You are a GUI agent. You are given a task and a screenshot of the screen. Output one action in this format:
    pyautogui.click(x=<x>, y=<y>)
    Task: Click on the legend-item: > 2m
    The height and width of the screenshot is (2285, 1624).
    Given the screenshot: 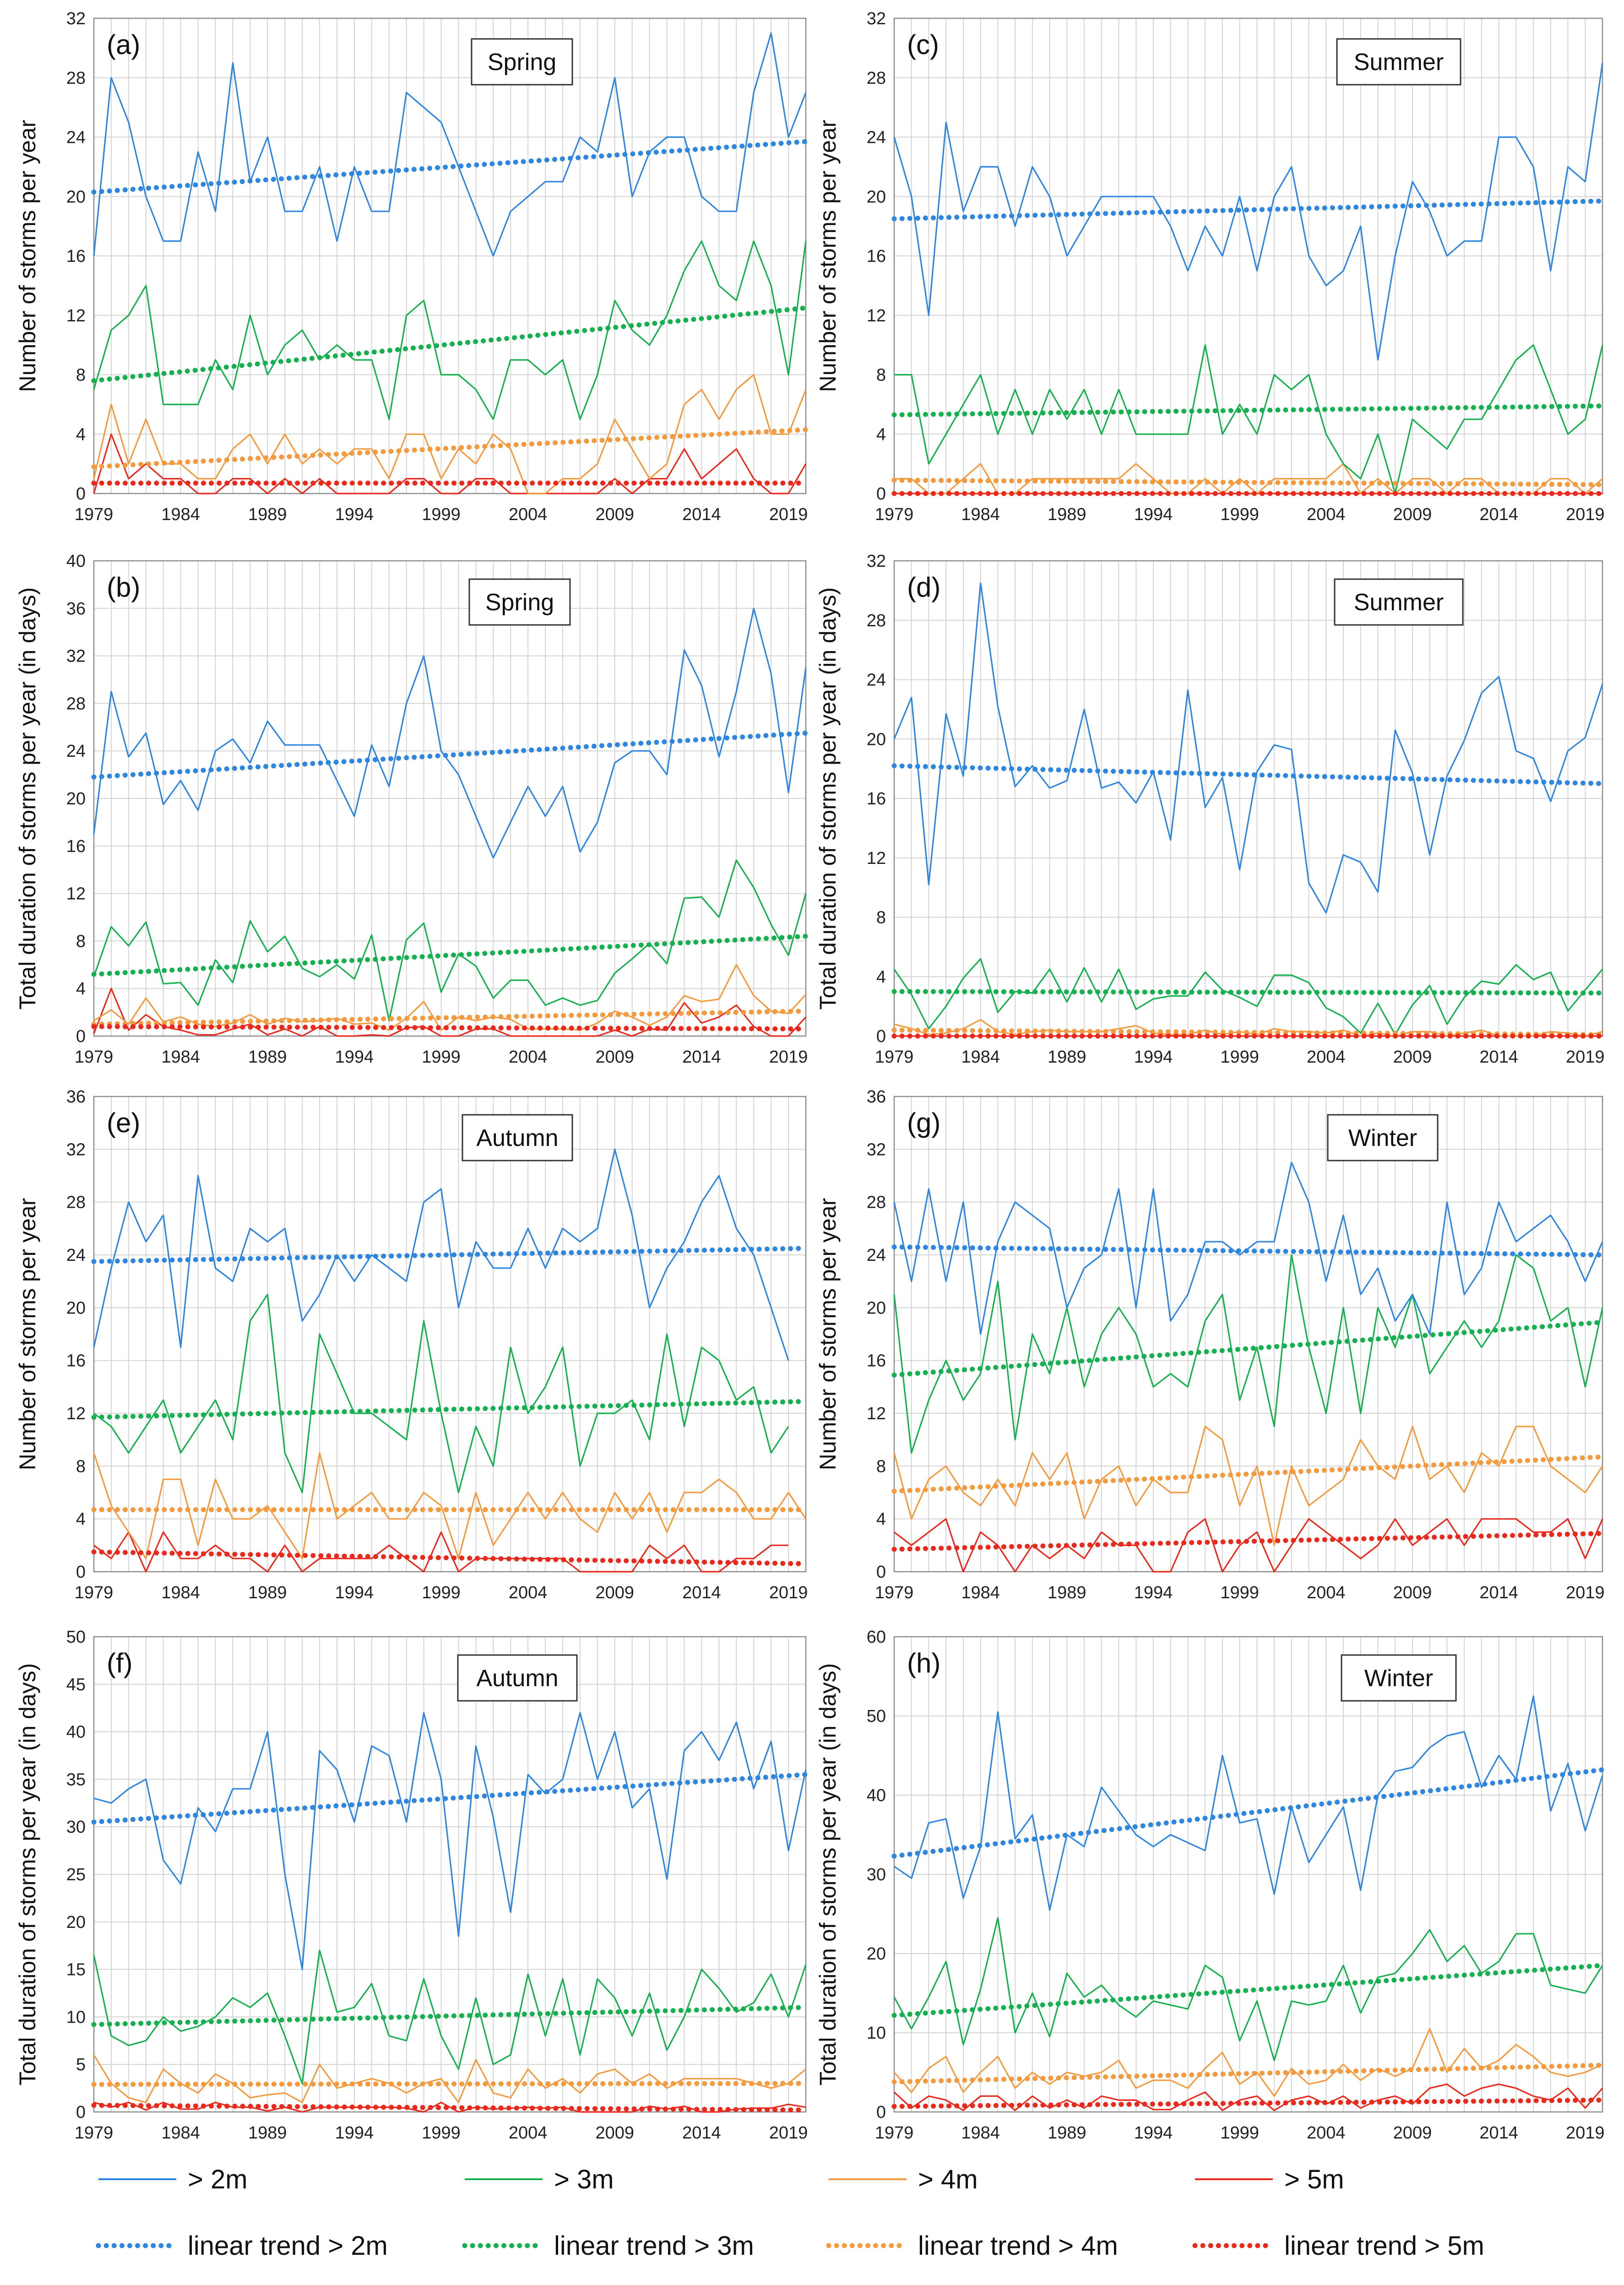 What is the action you would take?
    pyautogui.click(x=173, y=2179)
    